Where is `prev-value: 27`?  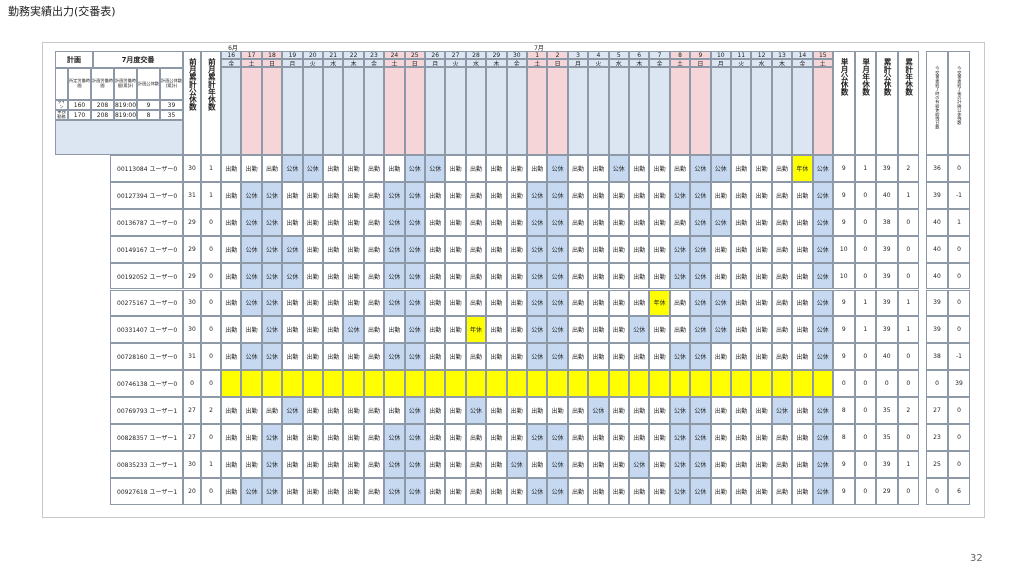 prev-value: 27 is located at coordinates (192, 410).